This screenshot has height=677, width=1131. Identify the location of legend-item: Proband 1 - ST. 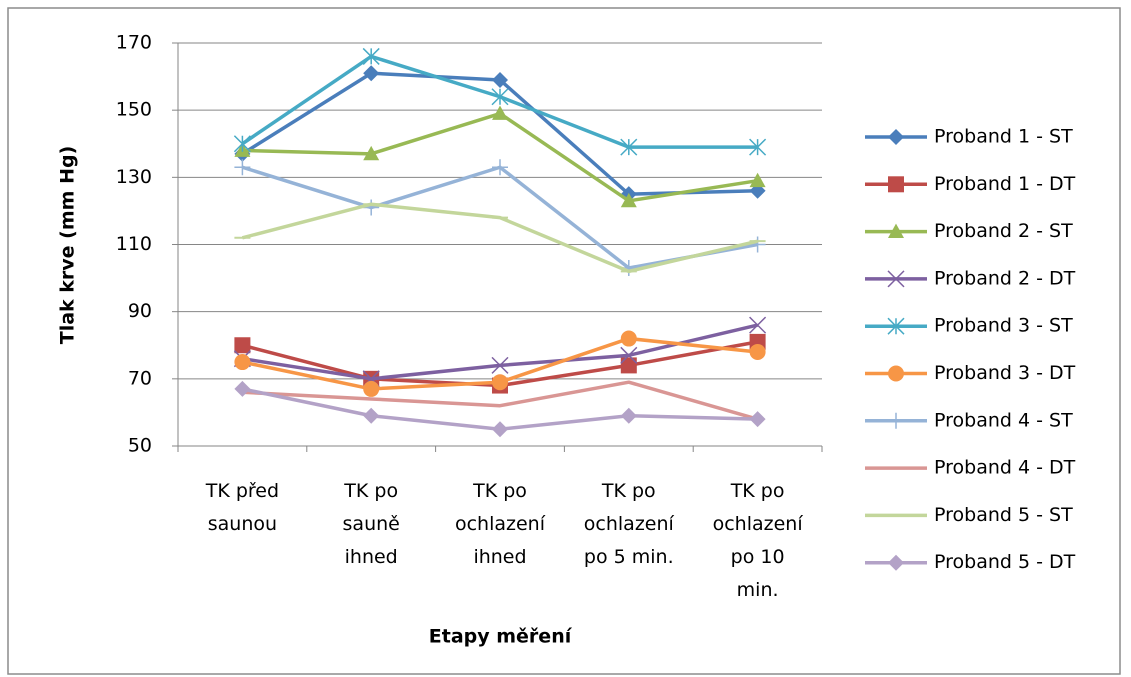
(969, 137).